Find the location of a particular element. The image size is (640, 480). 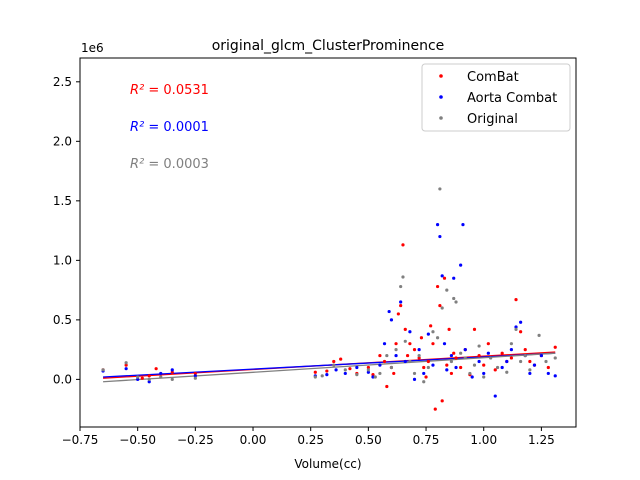

r-squared-annotations: R² = 0.0531 R² = 0.0001 R² = 0.0003 is located at coordinates (169, 127).